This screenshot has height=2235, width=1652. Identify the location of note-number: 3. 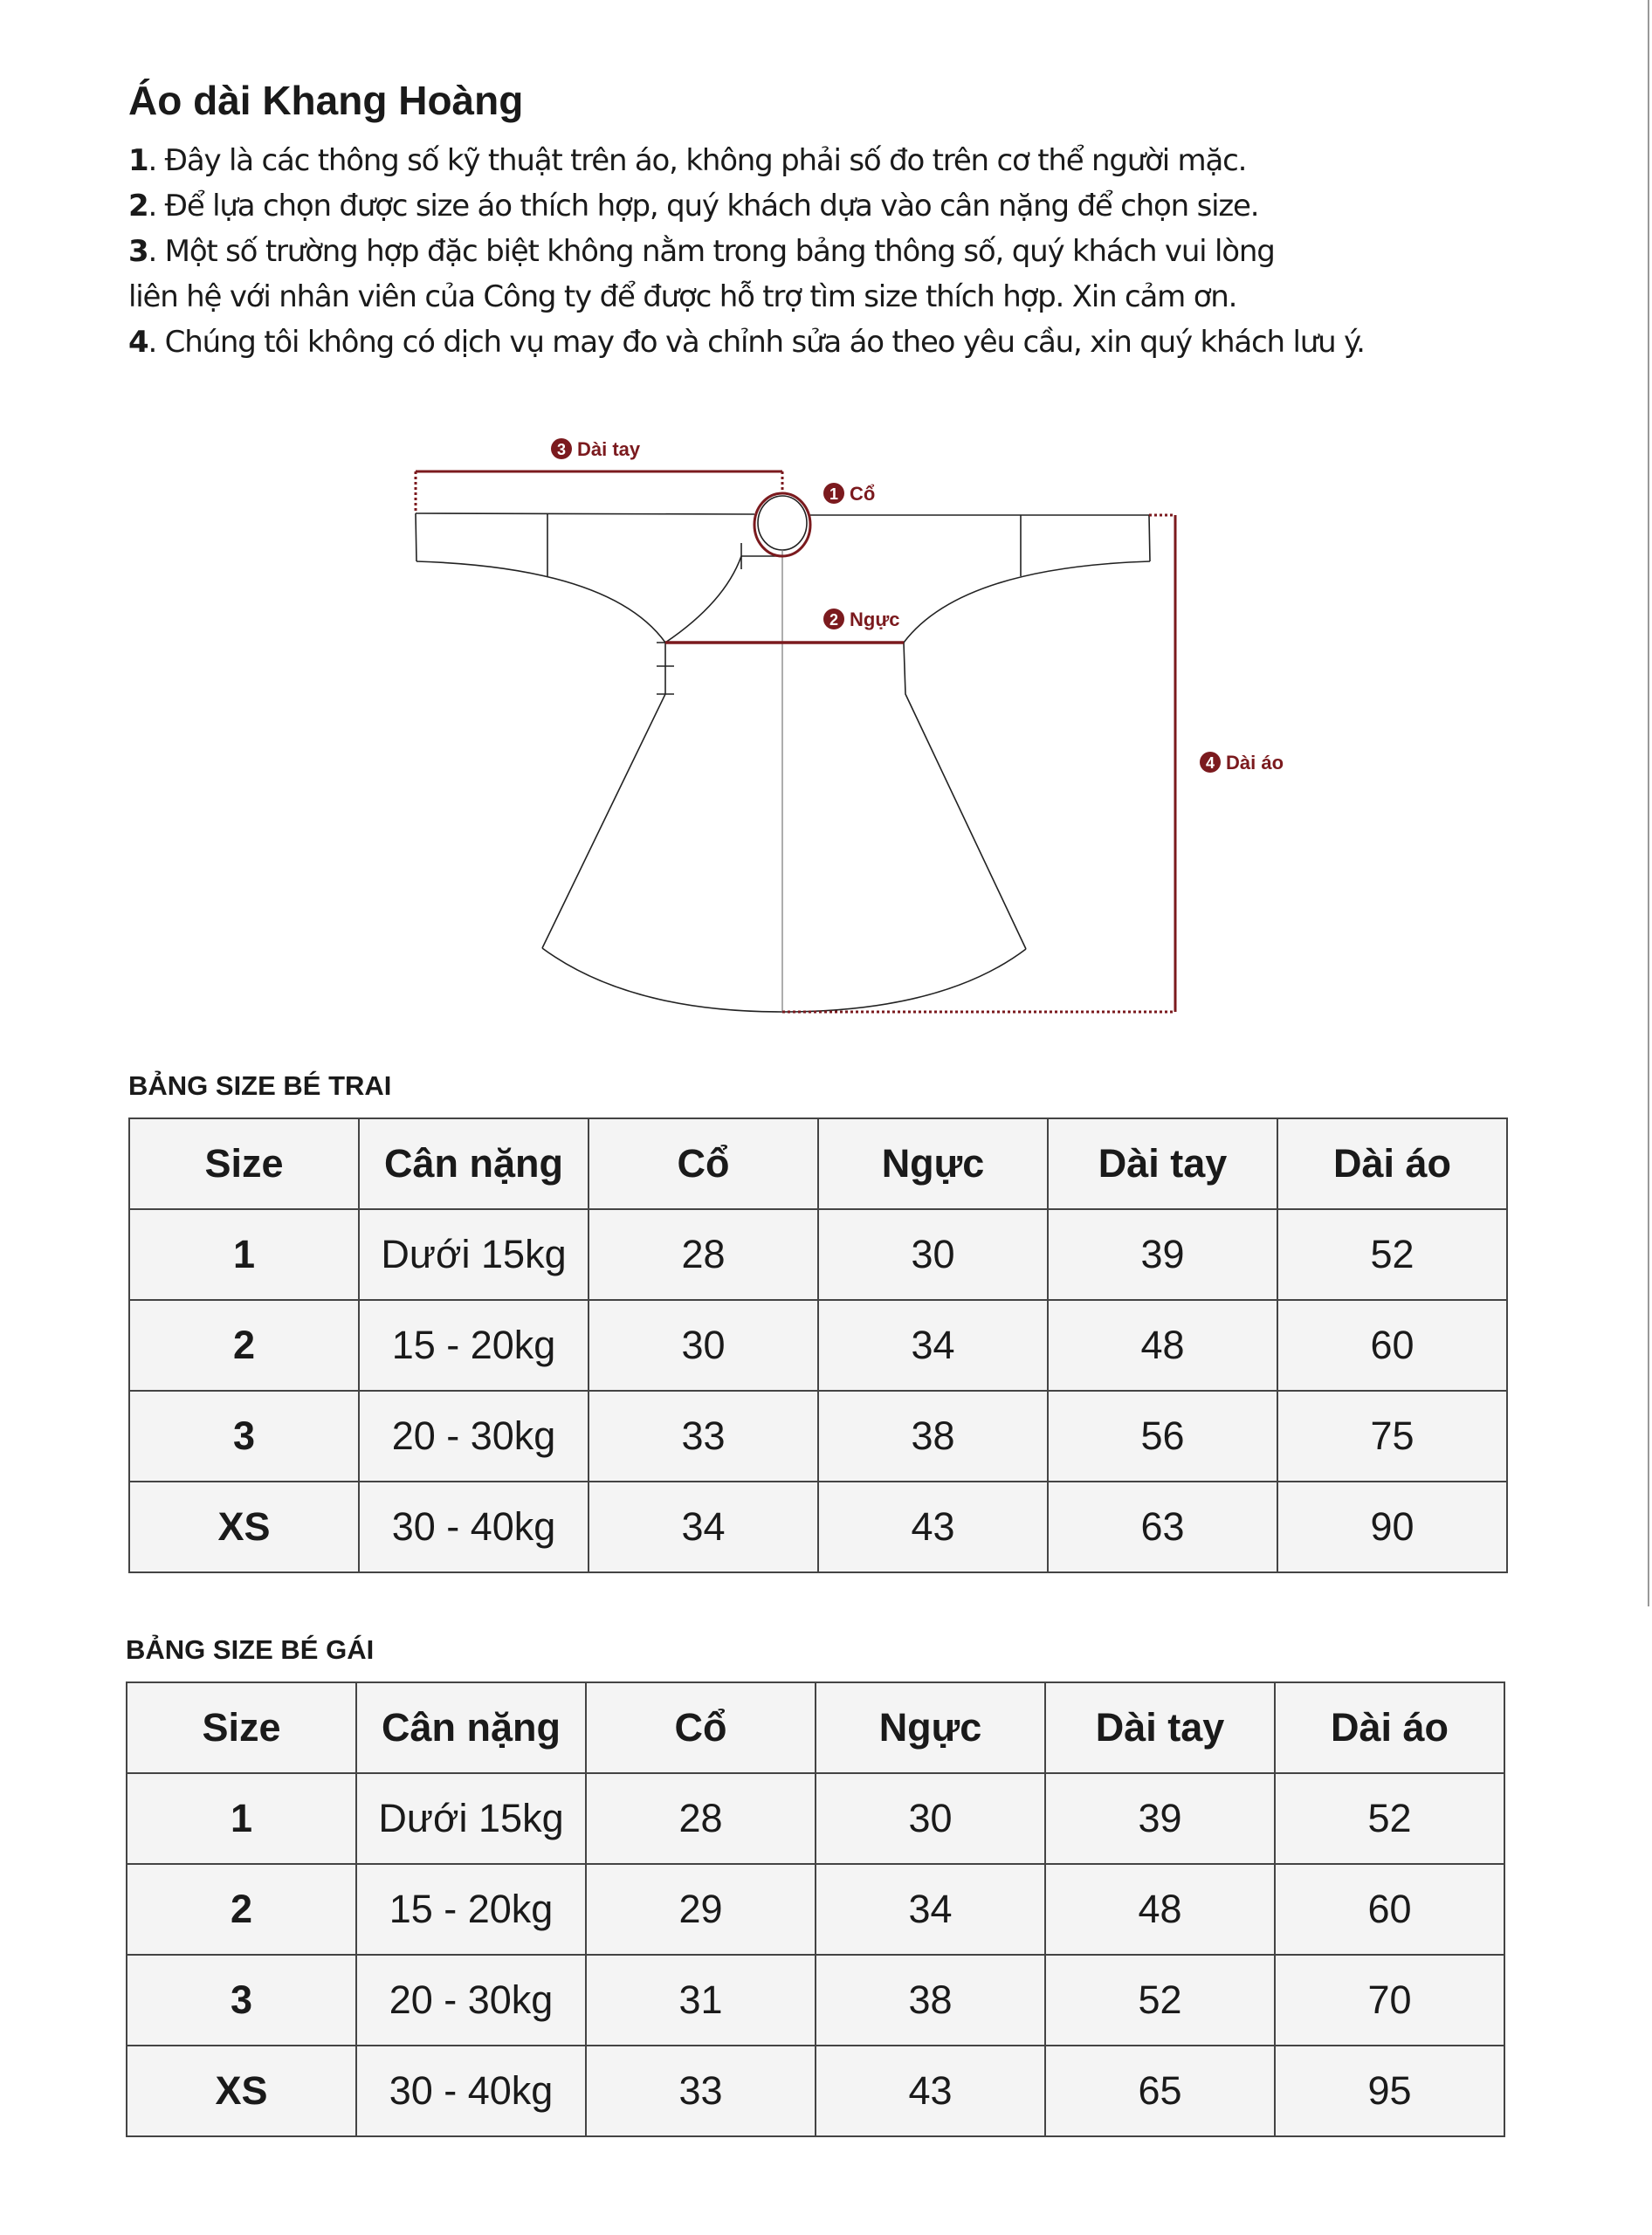
(138, 251).